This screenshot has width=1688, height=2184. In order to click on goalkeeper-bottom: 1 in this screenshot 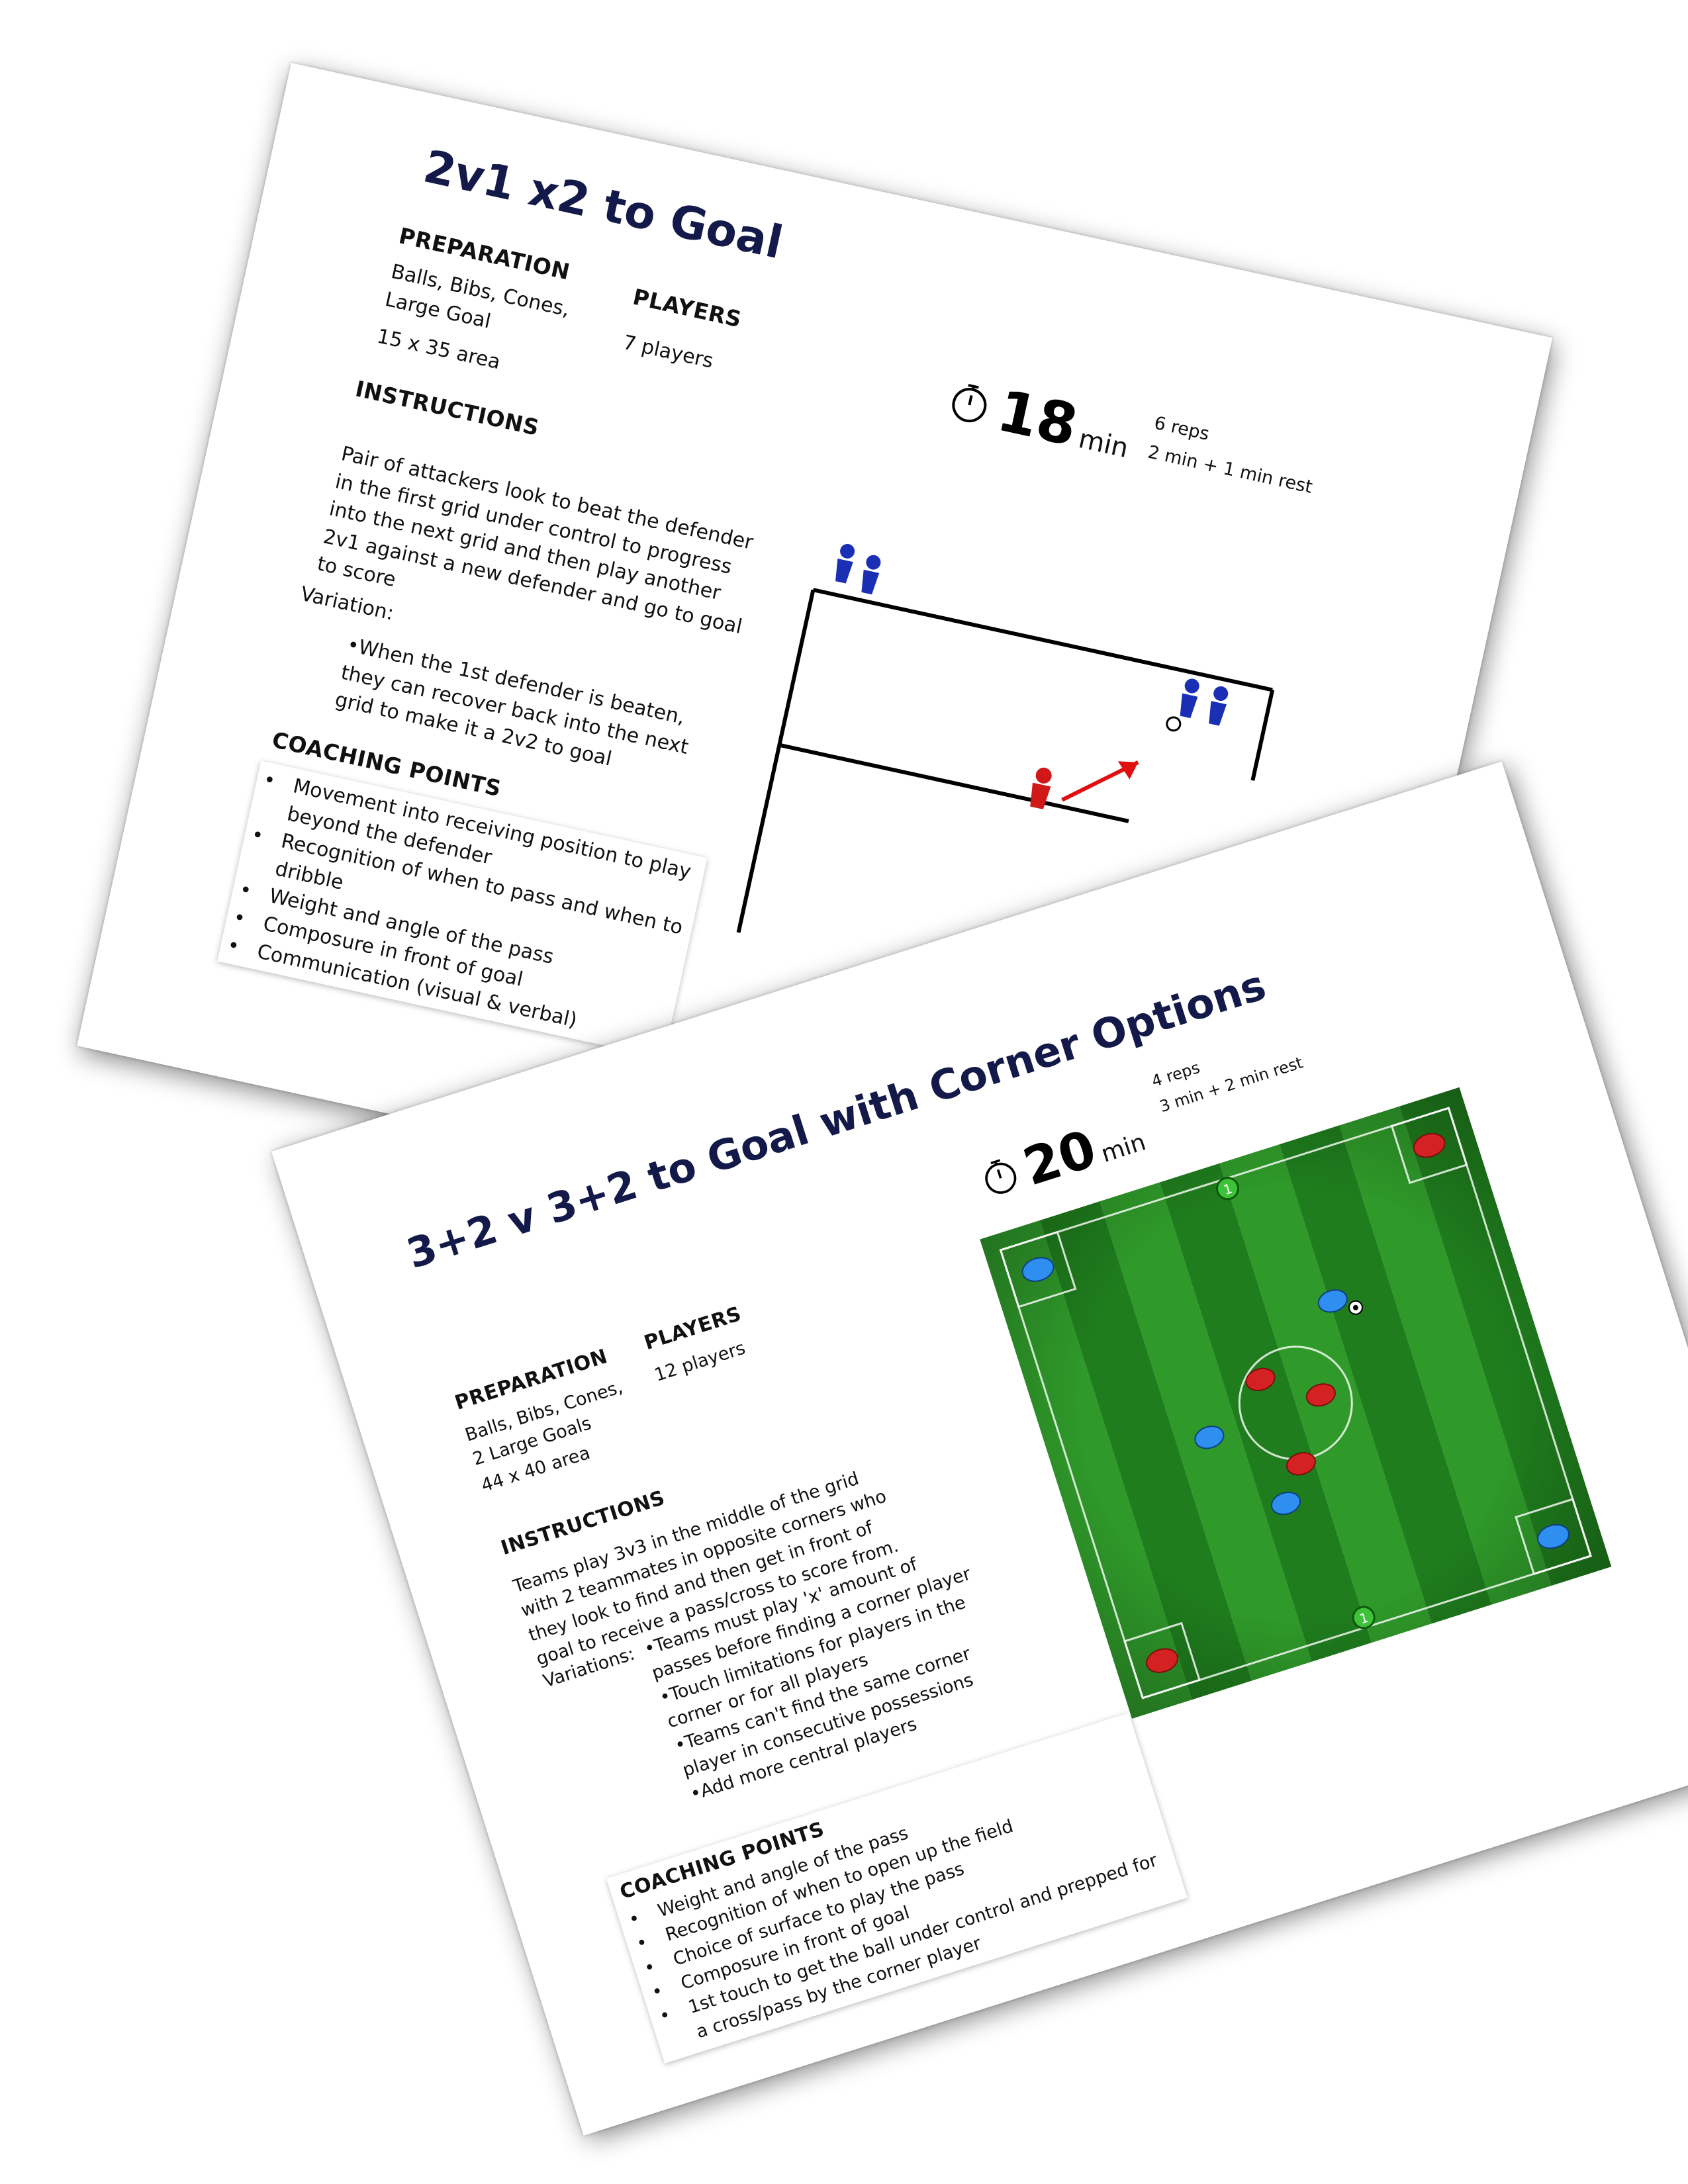, I will do `click(1364, 1618)`.